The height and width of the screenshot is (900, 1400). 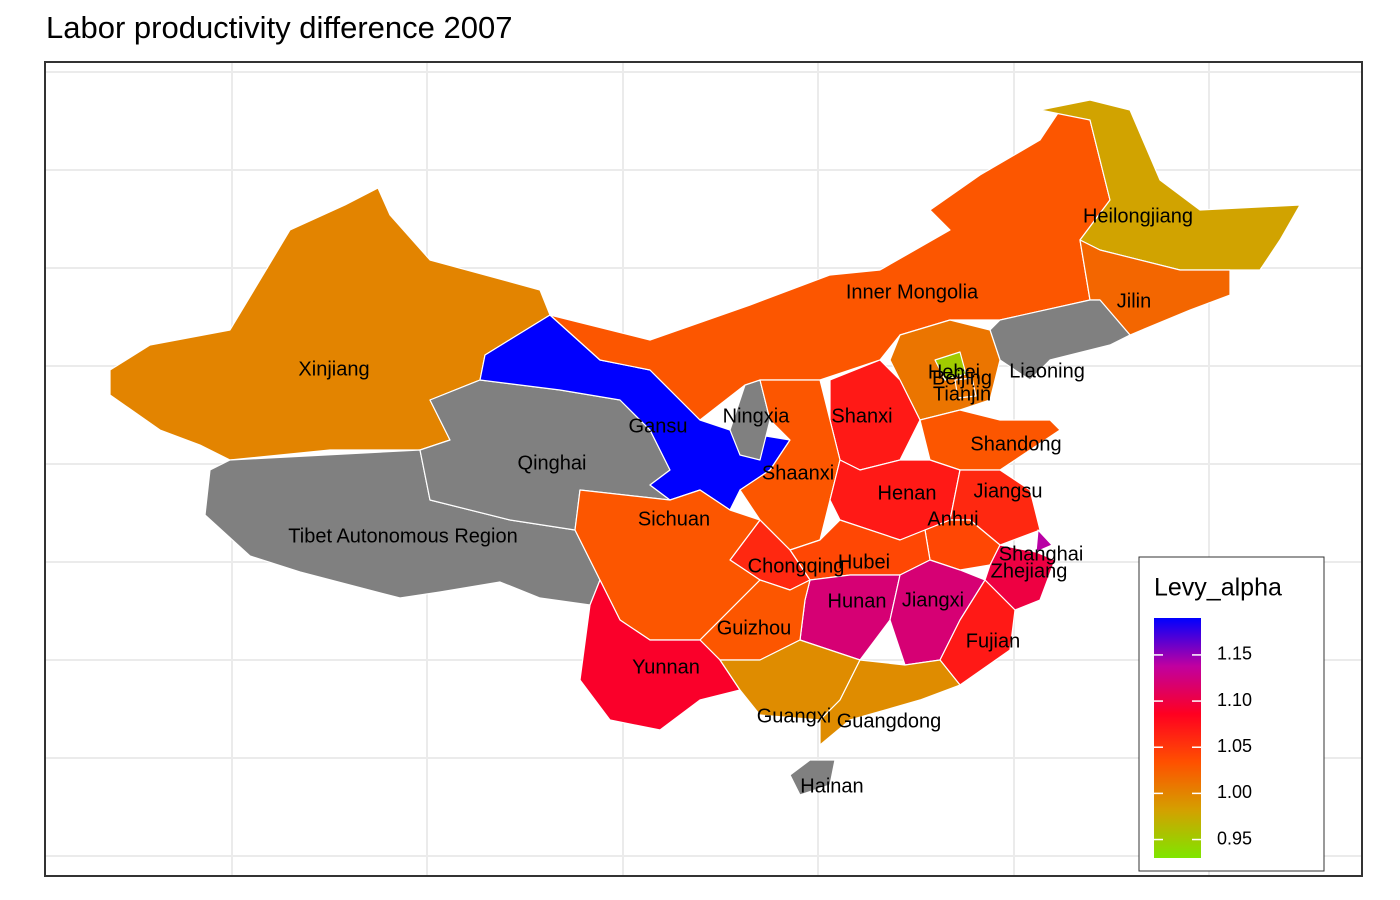 What do you see at coordinates (658, 426) in the screenshot?
I see `region-label: Gansu` at bounding box center [658, 426].